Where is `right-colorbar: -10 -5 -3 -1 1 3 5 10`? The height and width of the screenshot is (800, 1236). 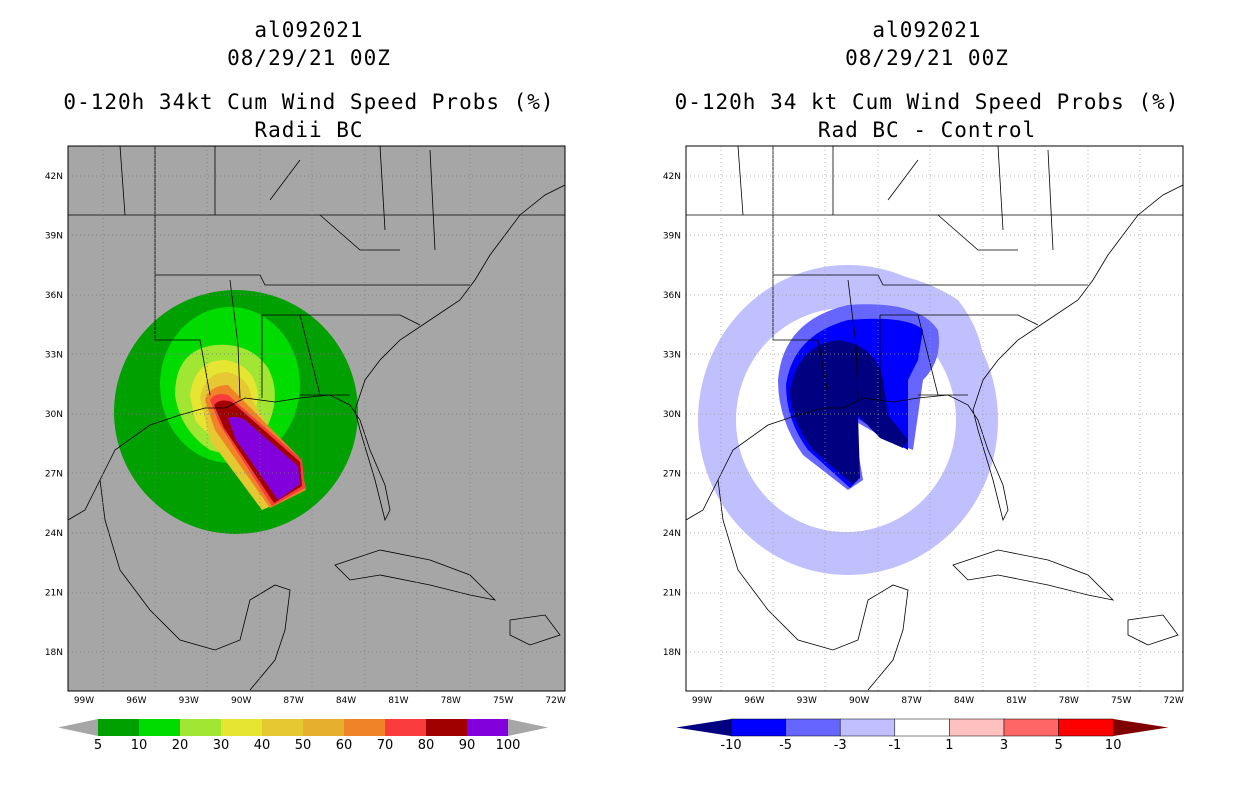
right-colorbar: -10 -5 -3 -1 1 3 5 10 is located at coordinates (922, 735).